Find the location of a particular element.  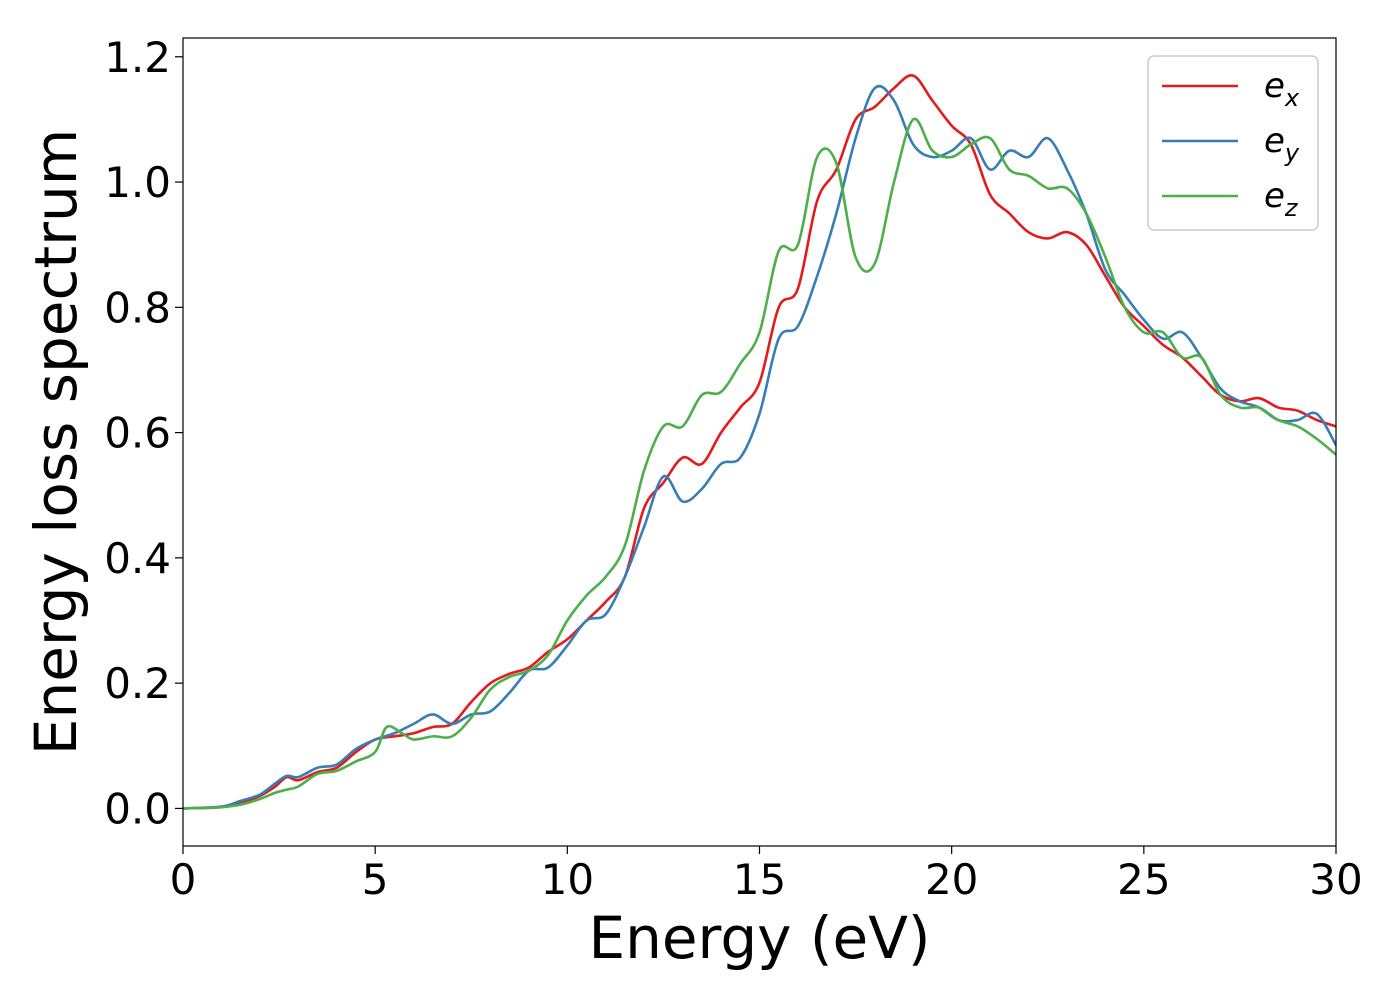

legend-label-z: ez is located at coordinates (1281, 199).